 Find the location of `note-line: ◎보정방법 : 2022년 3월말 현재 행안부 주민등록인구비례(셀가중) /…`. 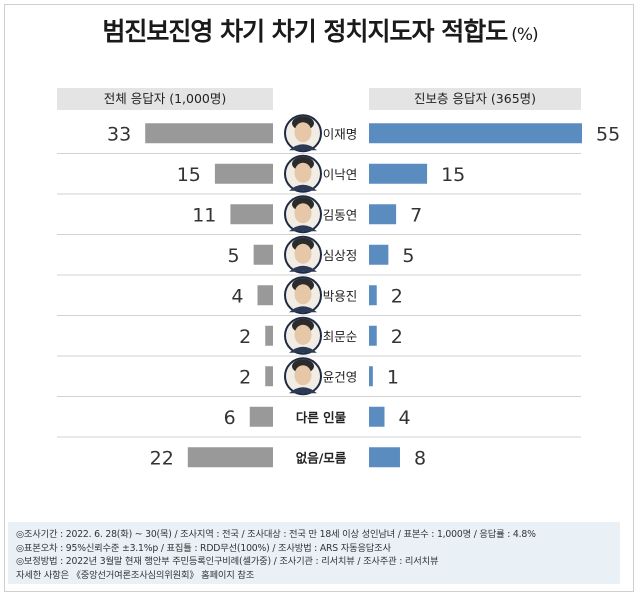

note-line: ◎보정방법 : 2022년 3월말 현재 행안부 주민등록인구비례(셀가중) /… is located at coordinates (227, 561).